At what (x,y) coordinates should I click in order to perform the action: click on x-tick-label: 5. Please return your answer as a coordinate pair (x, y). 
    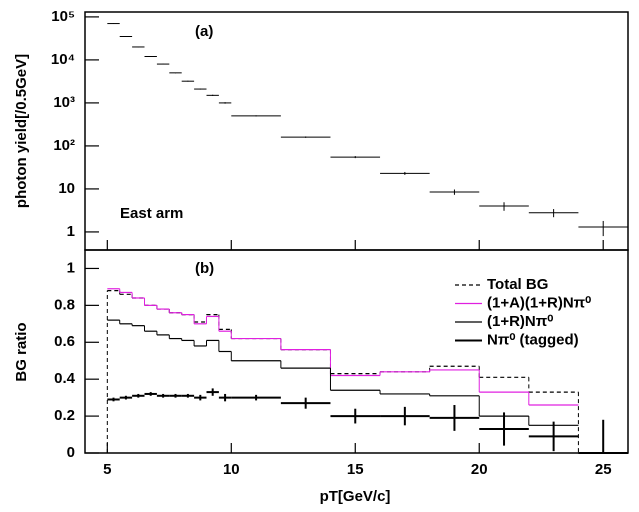
    Looking at the image, I should click on (107, 469).